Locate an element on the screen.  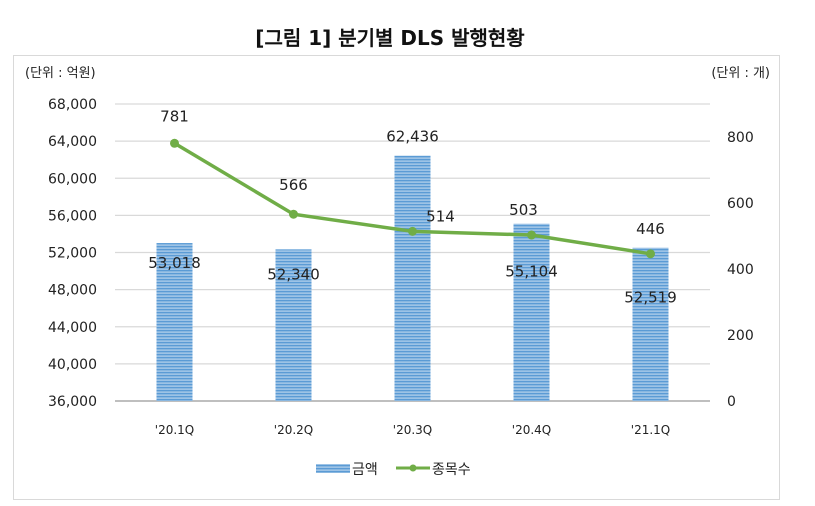
x-tick-label: '20.4Q is located at coordinates (531, 430).